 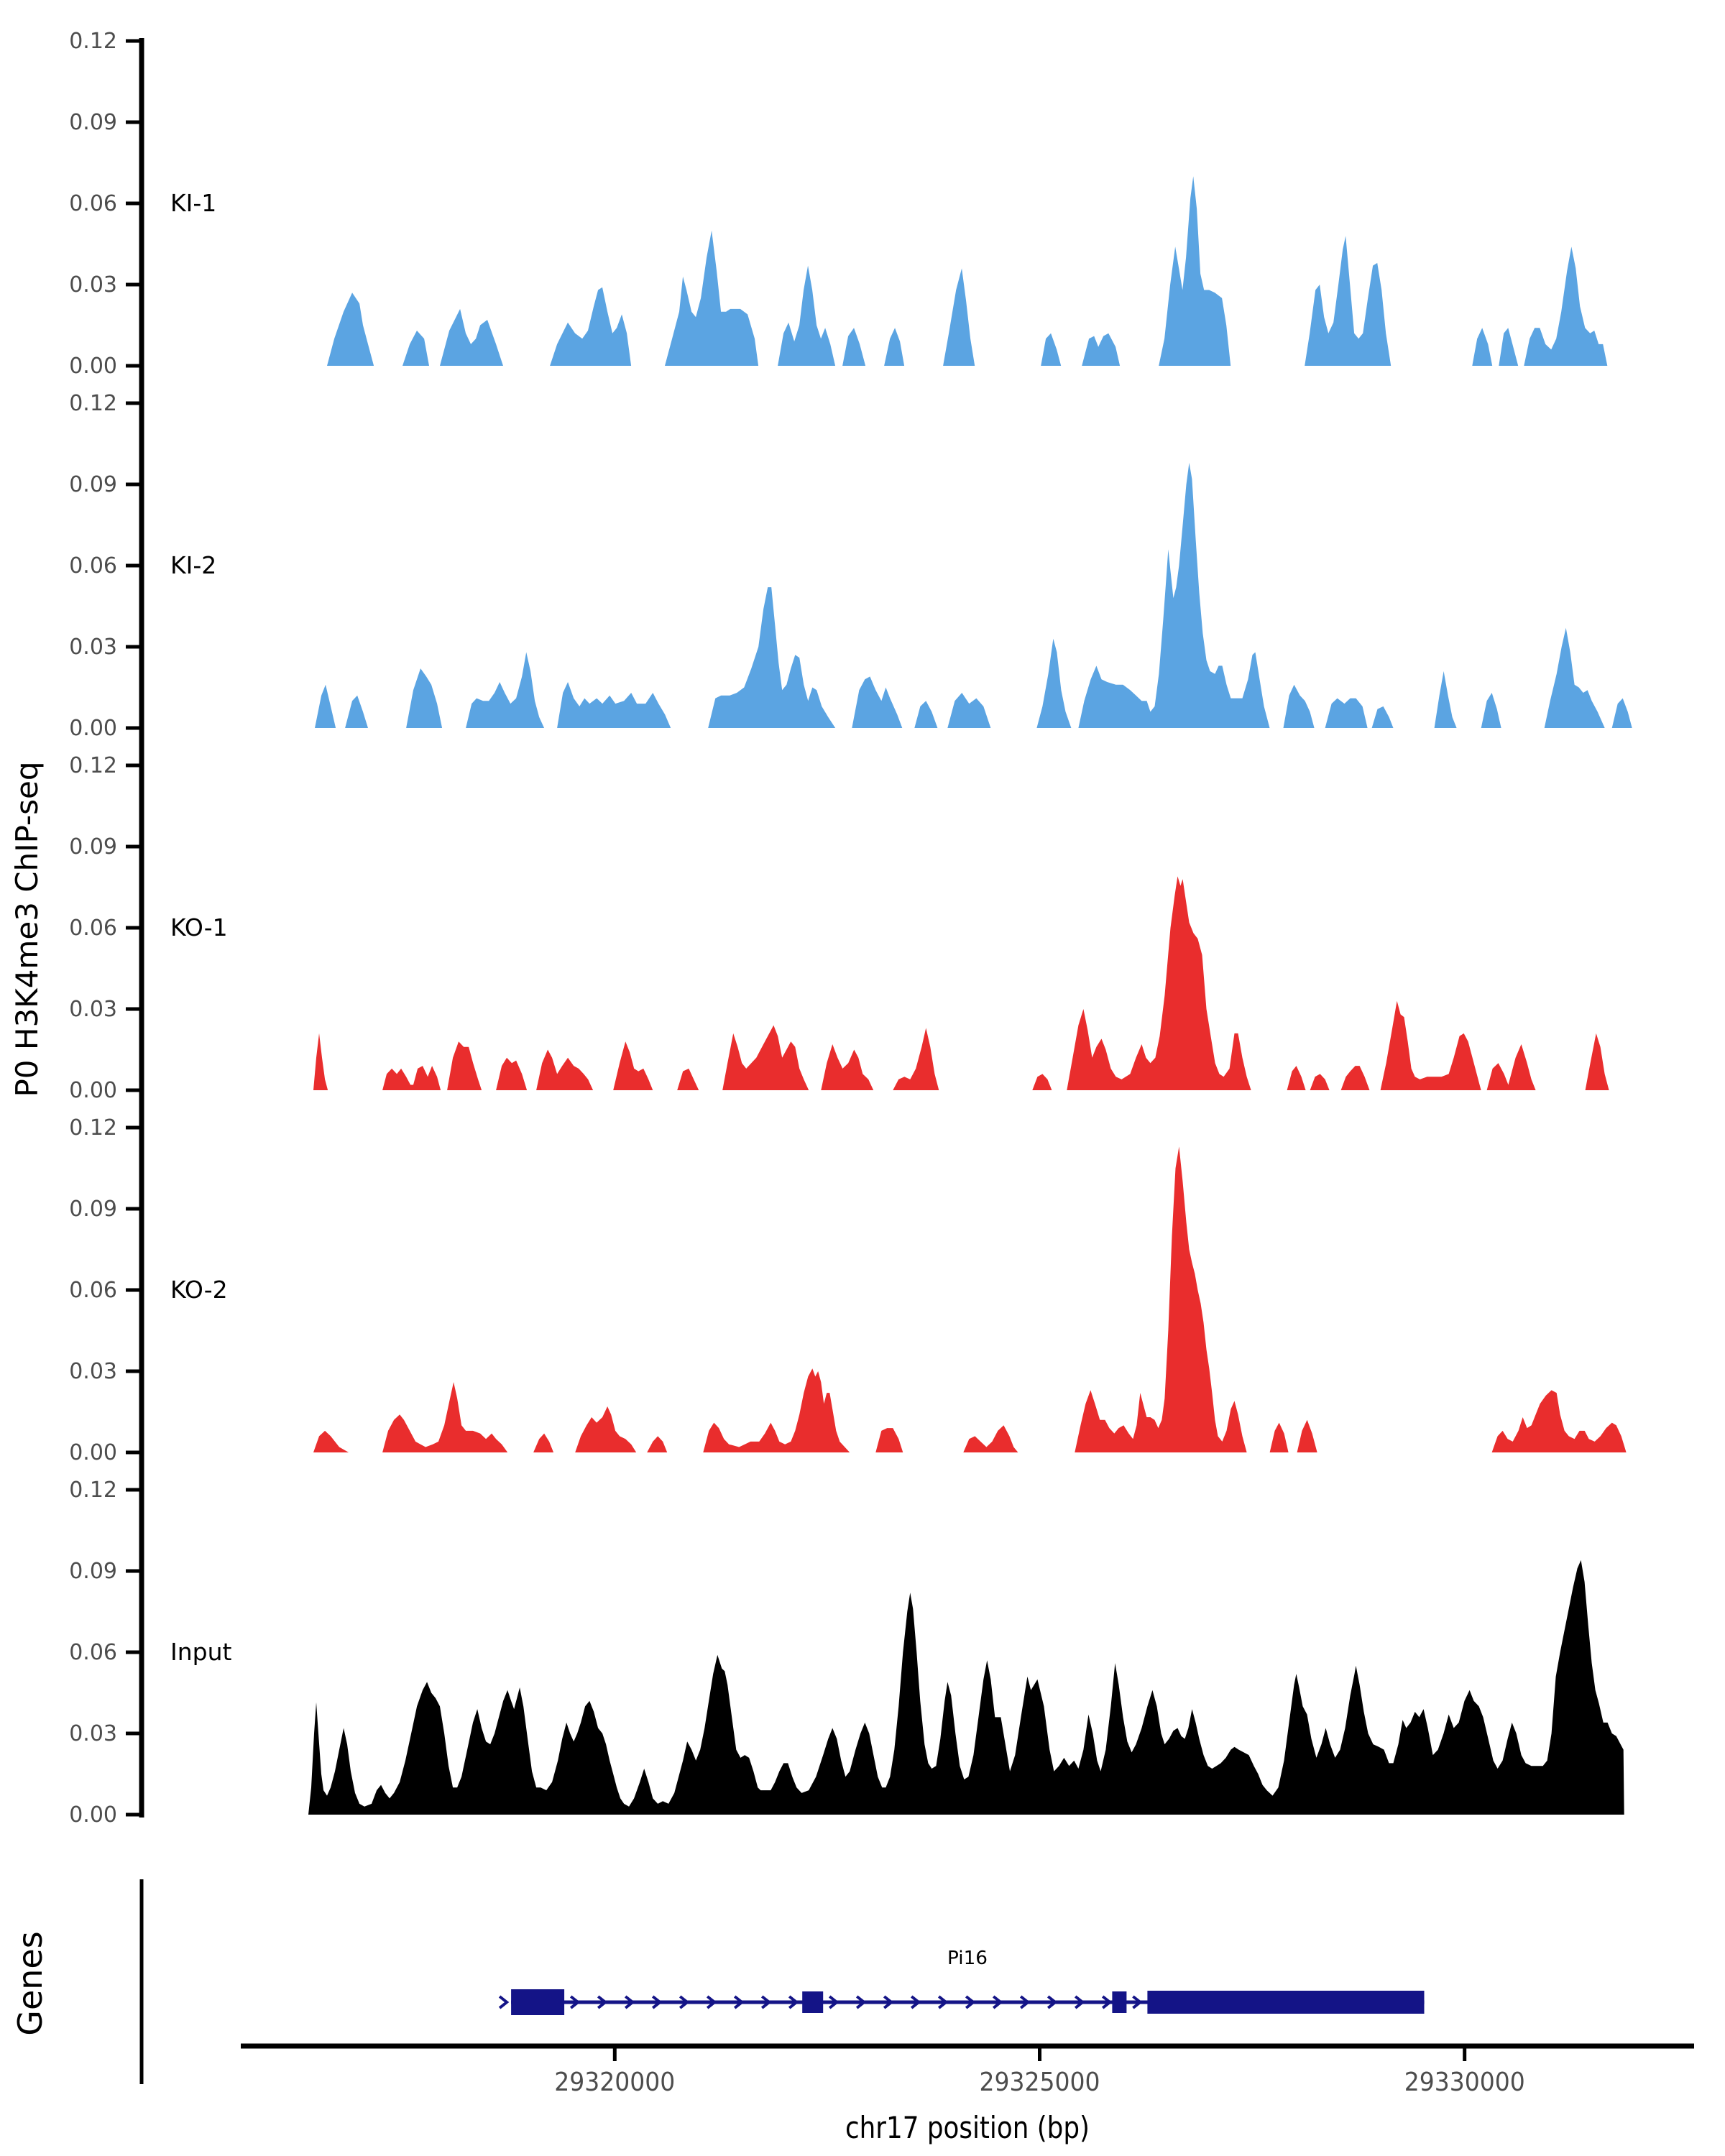 I want to click on gene-name-label: Pi16, so click(x=967, y=1958).